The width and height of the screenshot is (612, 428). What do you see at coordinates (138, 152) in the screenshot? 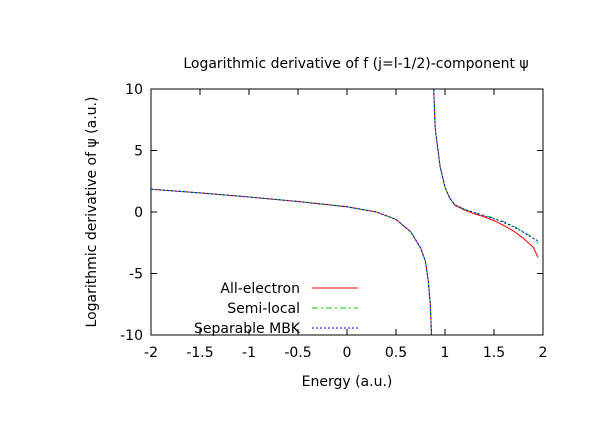
I see `y-tick-label: 5` at bounding box center [138, 152].